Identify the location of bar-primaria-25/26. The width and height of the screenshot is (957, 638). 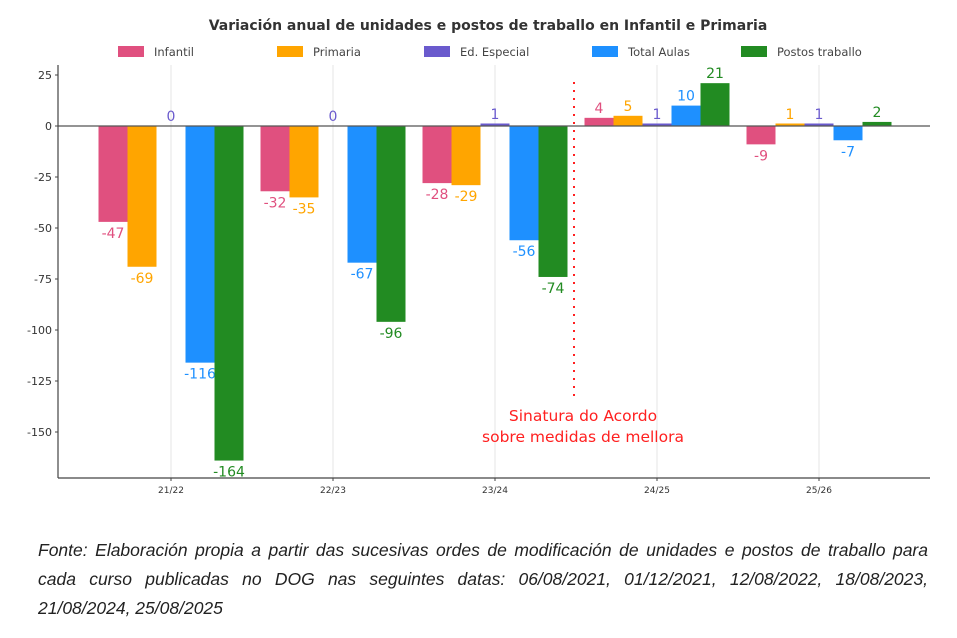
(790, 124).